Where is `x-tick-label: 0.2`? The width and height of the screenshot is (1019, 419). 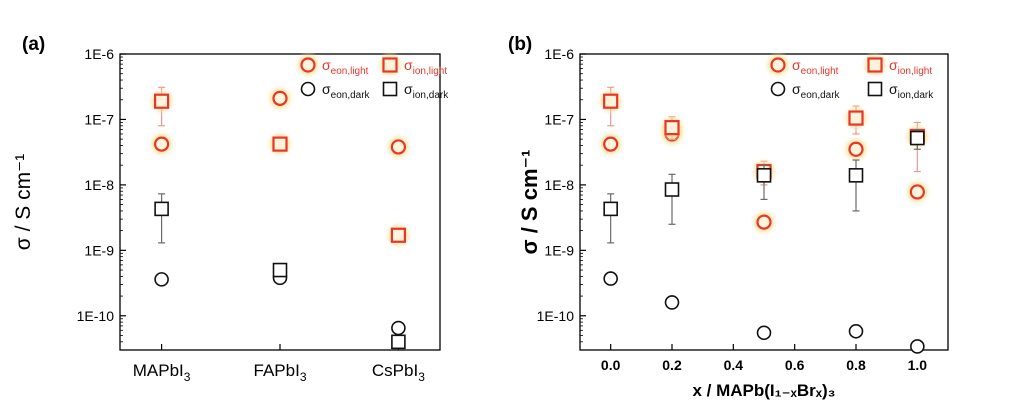
x-tick-label: 0.2 is located at coordinates (672, 365).